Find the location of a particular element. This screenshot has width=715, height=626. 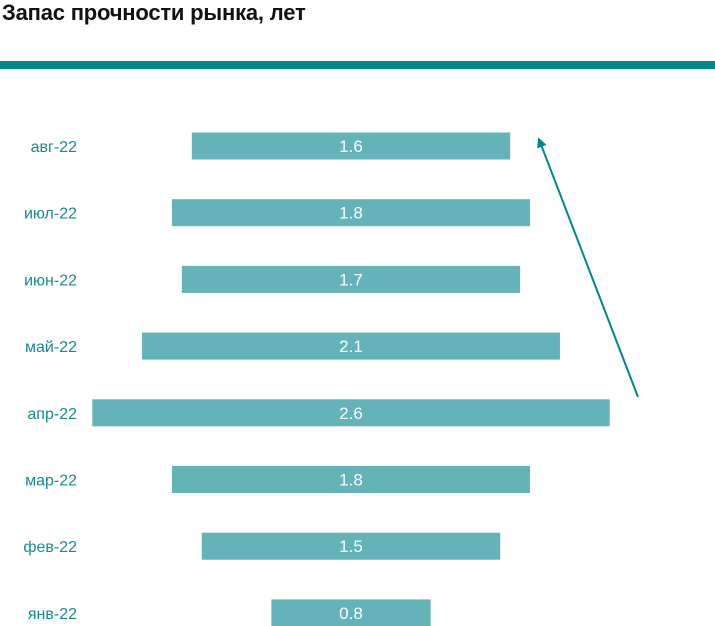

bar-row: май-22 2.1 is located at coordinates (292, 346).